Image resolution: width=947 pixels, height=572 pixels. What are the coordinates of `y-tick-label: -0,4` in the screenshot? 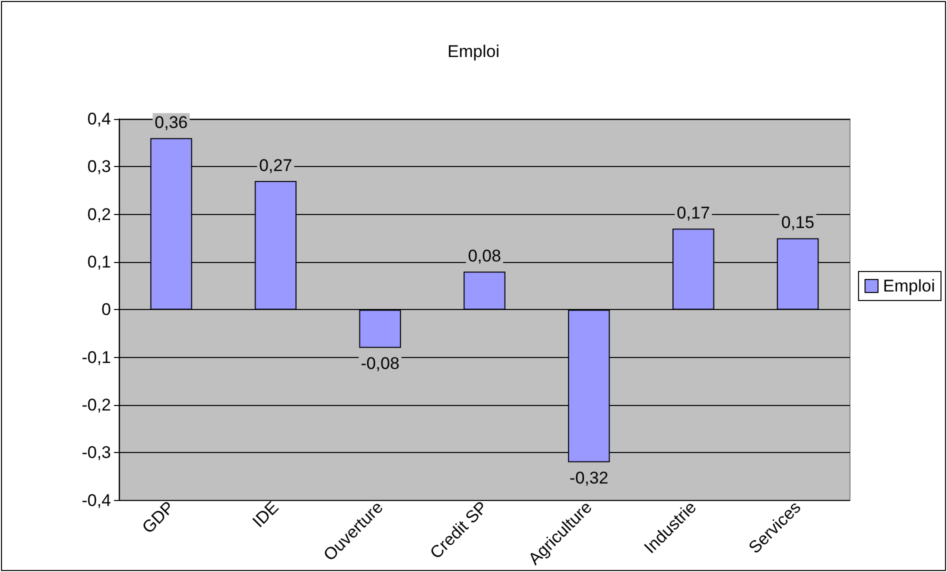 It's located at (96, 500).